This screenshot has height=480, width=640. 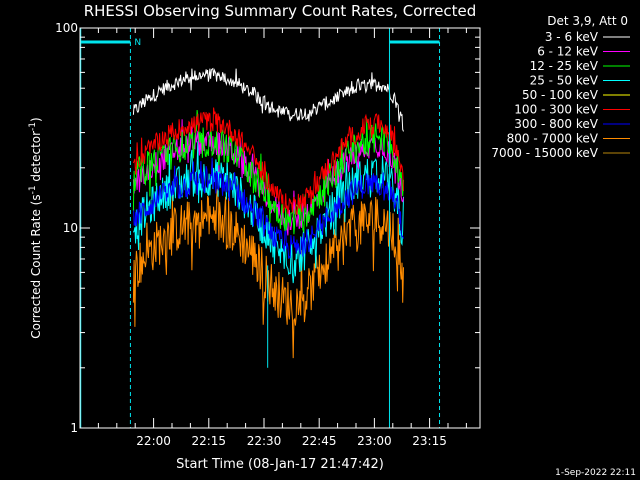 I want to click on x-tick-label: 22:00, so click(x=153, y=441).